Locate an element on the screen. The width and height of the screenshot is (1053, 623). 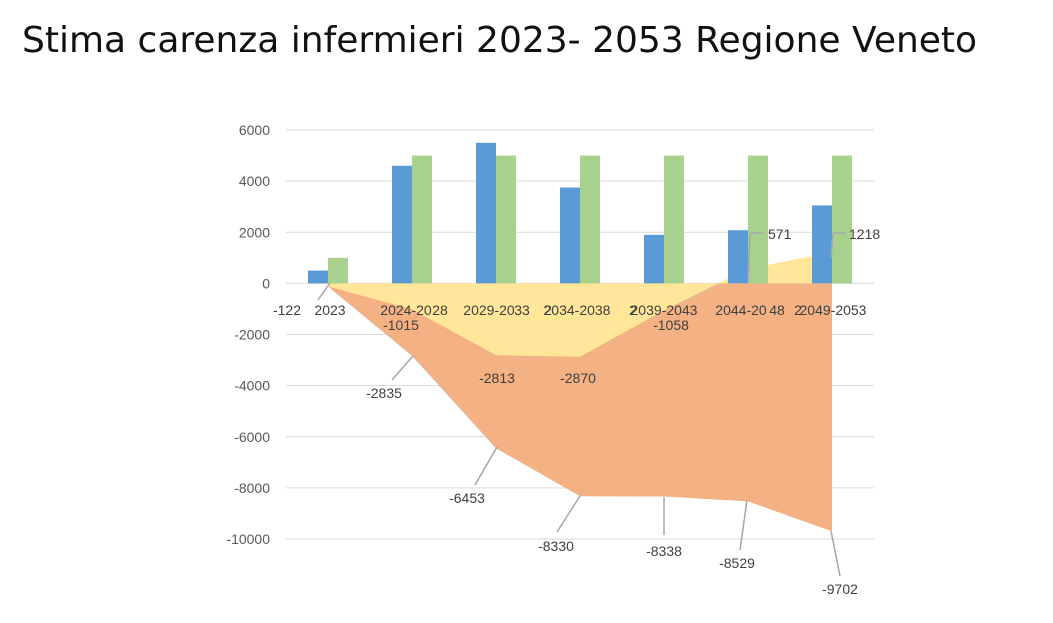
data-label: -2813 is located at coordinates (497, 378).